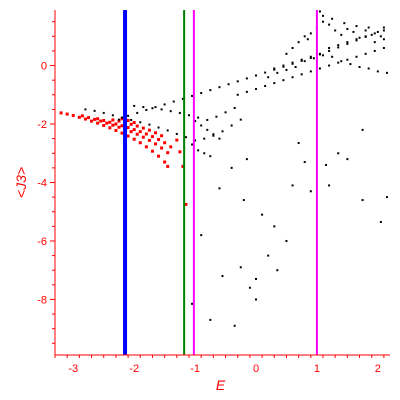 This screenshot has width=400, height=400. What do you see at coordinates (42, 242) in the screenshot?
I see `y-tick-label: -6` at bounding box center [42, 242].